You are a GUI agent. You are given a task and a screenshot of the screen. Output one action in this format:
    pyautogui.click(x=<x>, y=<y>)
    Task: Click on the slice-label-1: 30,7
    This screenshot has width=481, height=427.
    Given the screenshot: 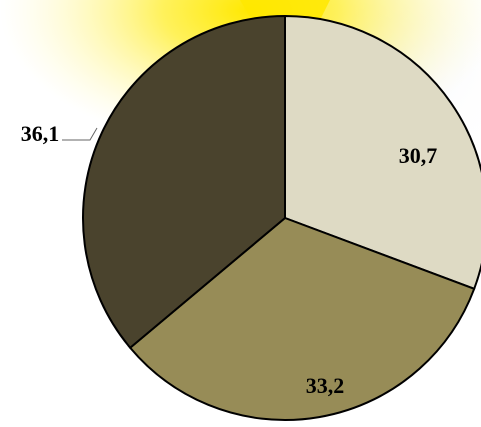 What is the action you would take?
    pyautogui.click(x=418, y=155)
    